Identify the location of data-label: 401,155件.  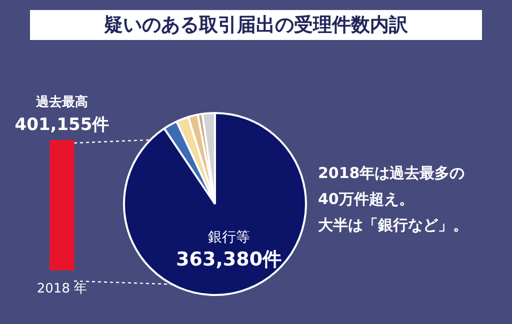
(62, 125).